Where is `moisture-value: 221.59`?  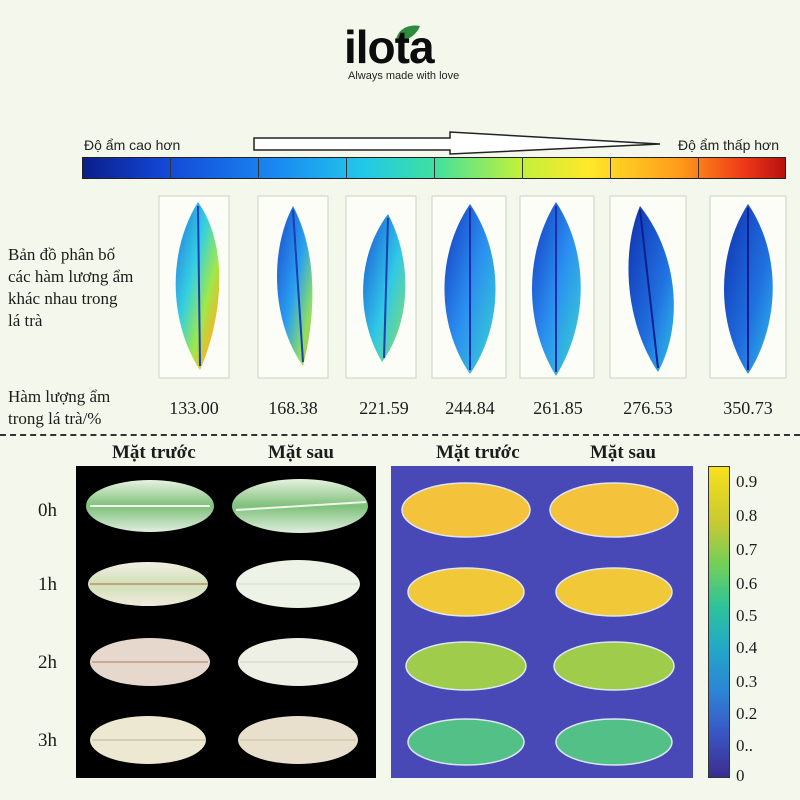
moisture-value: 221.59 is located at coordinates (384, 408).